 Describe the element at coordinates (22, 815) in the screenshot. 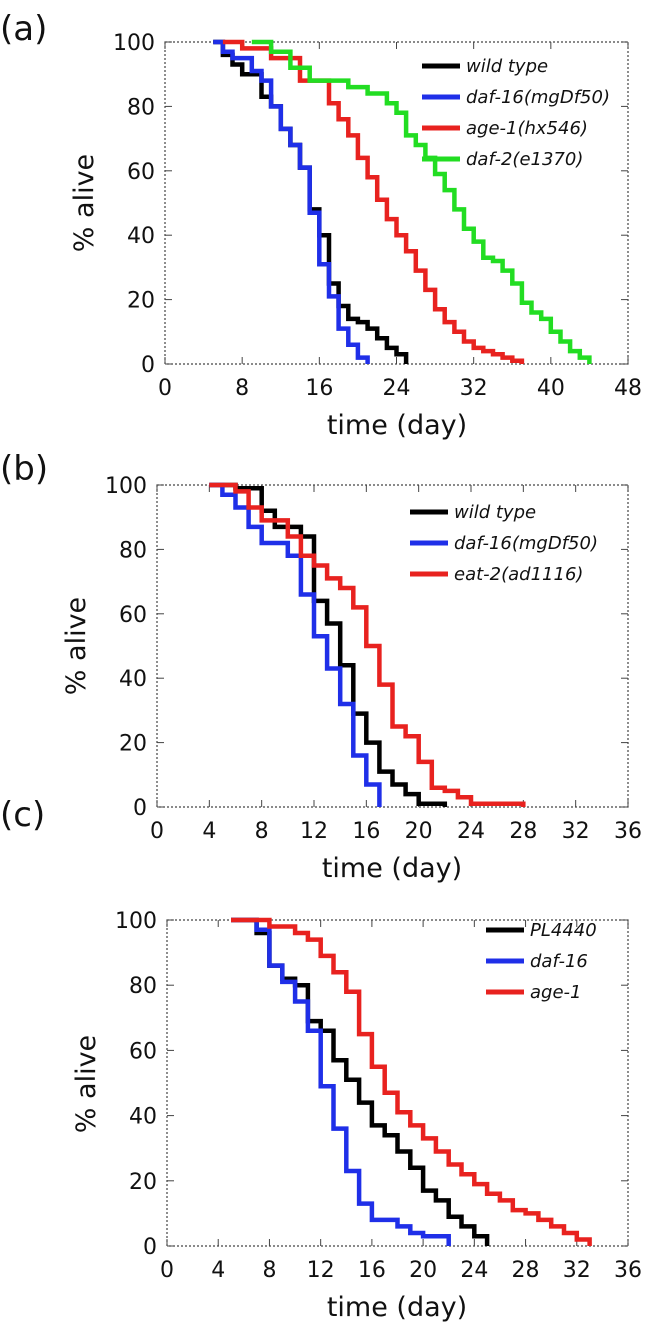

I see `panel-label: (c)` at that location.